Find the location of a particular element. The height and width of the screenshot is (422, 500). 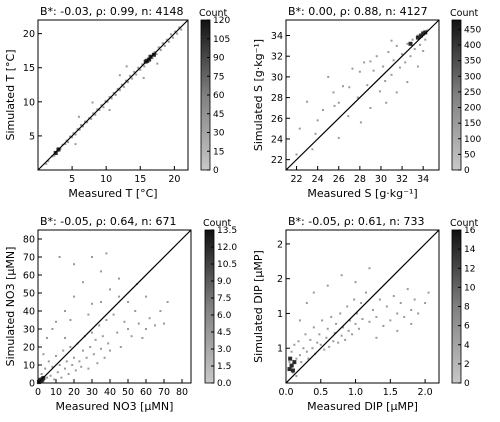

colorbar-tick-label: 105 is located at coordinates (221, 40).